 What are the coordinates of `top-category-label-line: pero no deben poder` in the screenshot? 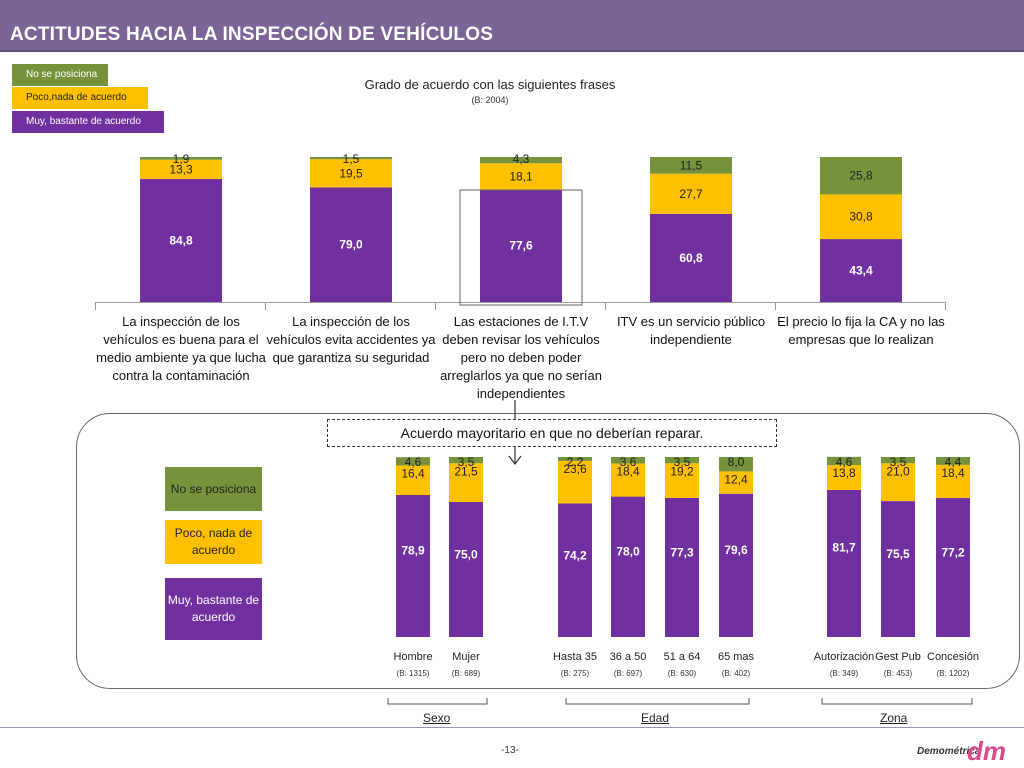 It's located at (521, 357).